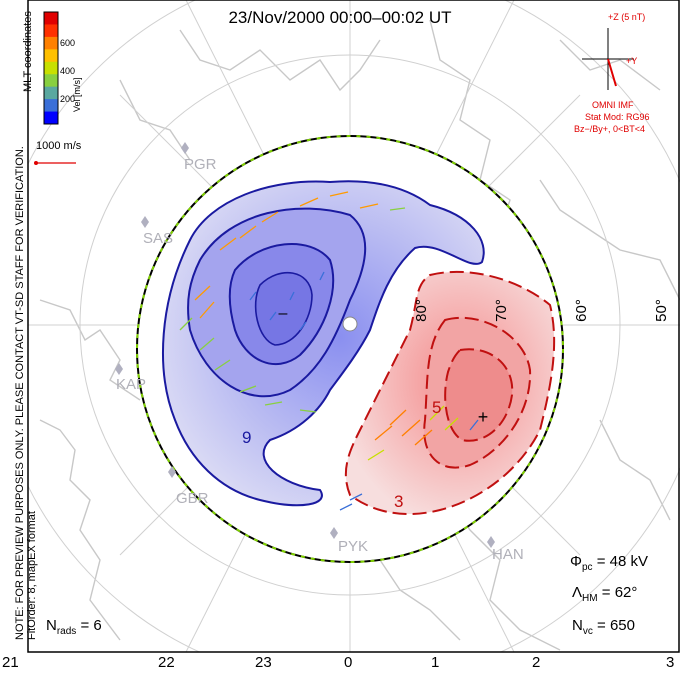 This screenshot has width=680, height=674. I want to click on colorbar-border, so click(51, 68).